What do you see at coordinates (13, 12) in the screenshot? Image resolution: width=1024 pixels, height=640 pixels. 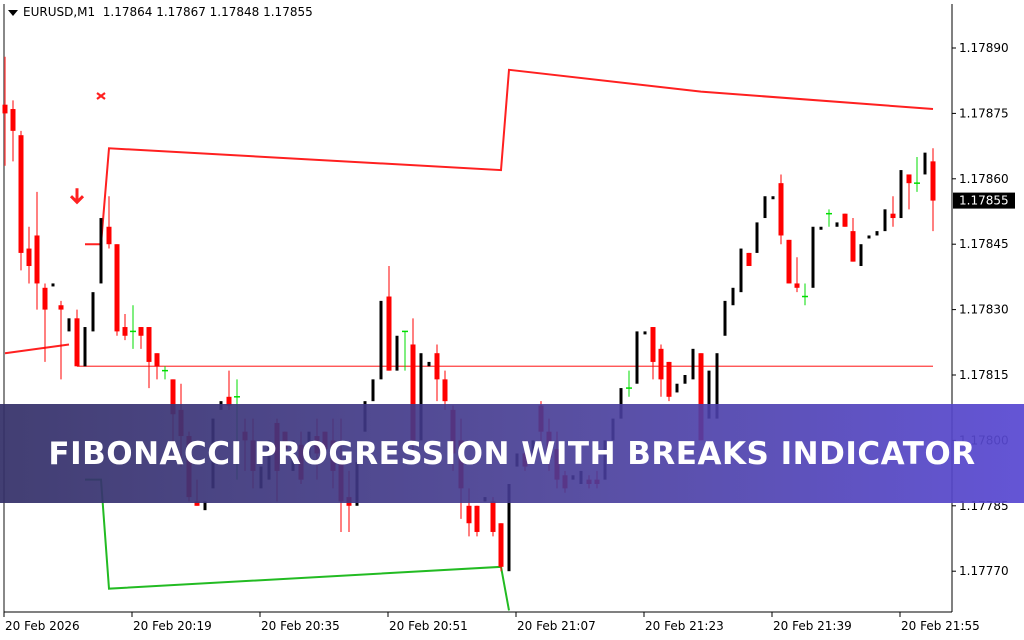 I see `collapse-triangle-icon` at bounding box center [13, 12].